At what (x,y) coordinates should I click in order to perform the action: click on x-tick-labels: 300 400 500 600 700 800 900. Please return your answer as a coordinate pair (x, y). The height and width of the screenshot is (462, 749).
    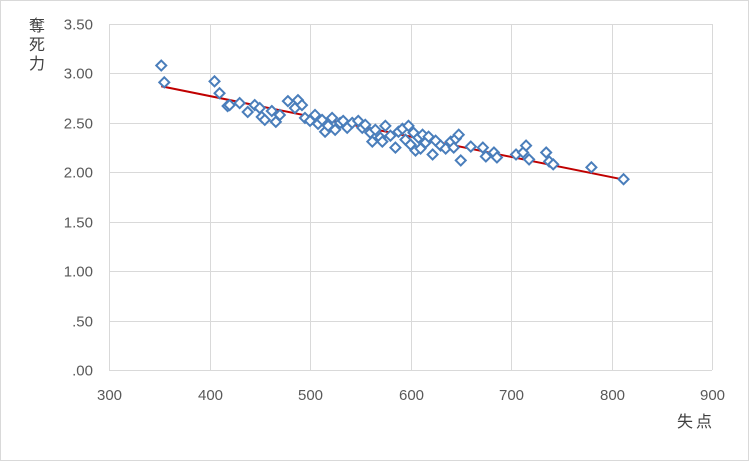
    Looking at the image, I should click on (411, 395).